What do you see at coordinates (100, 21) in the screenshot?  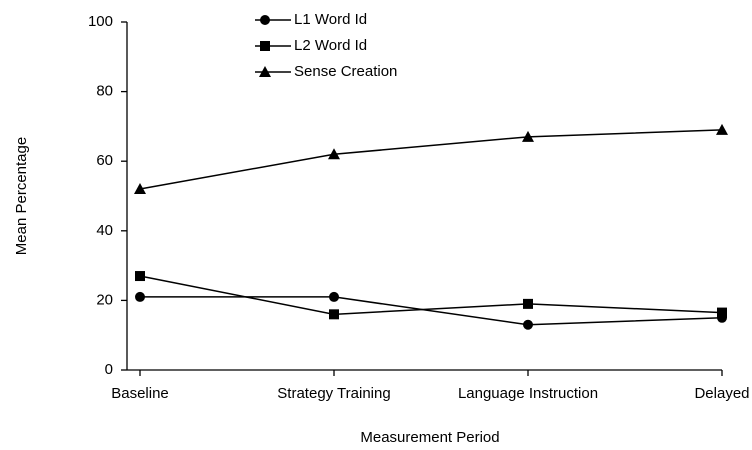 I see `y-tick-label: 100` at bounding box center [100, 21].